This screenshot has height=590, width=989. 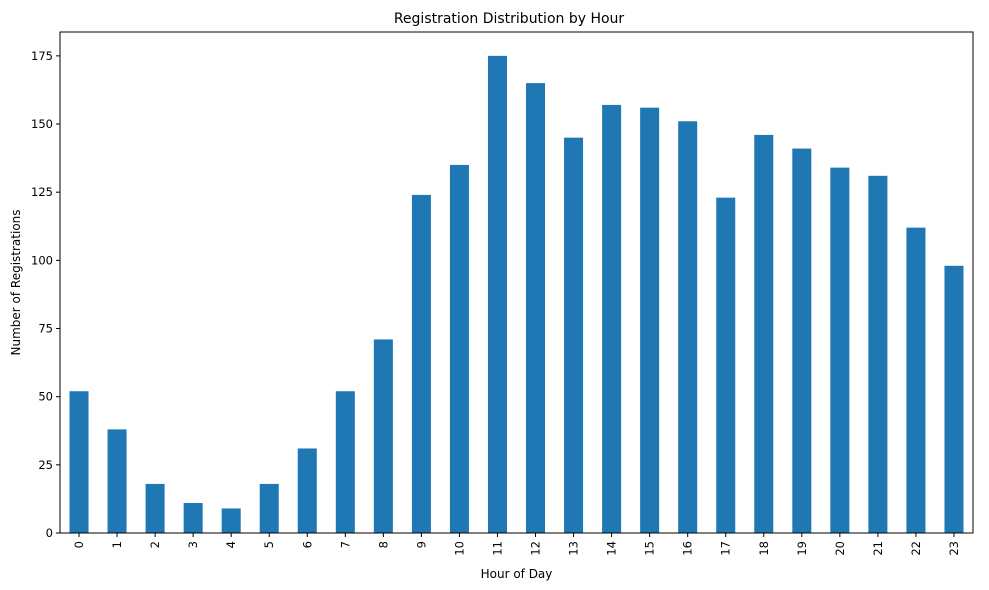 I want to click on chart-title: Registration Distribution by Hour, so click(x=509, y=19).